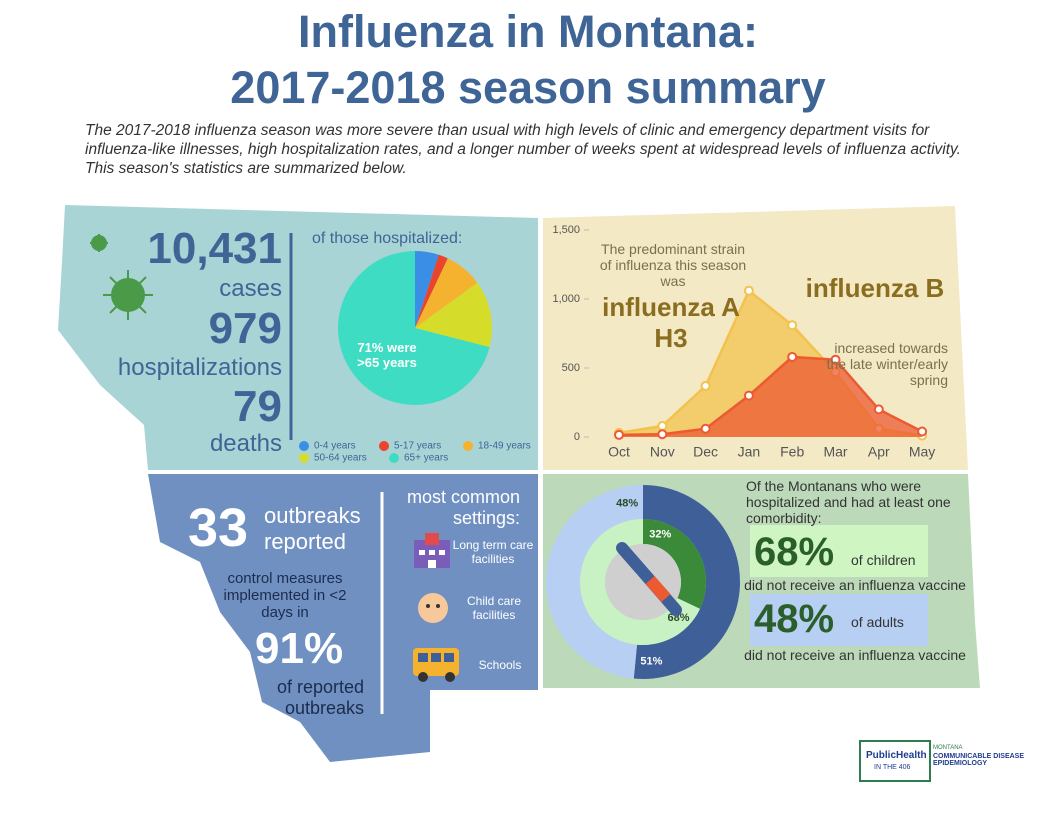 Image resolution: width=1056 pixels, height=816 pixels. I want to click on label: hospitalizations, so click(199, 367).